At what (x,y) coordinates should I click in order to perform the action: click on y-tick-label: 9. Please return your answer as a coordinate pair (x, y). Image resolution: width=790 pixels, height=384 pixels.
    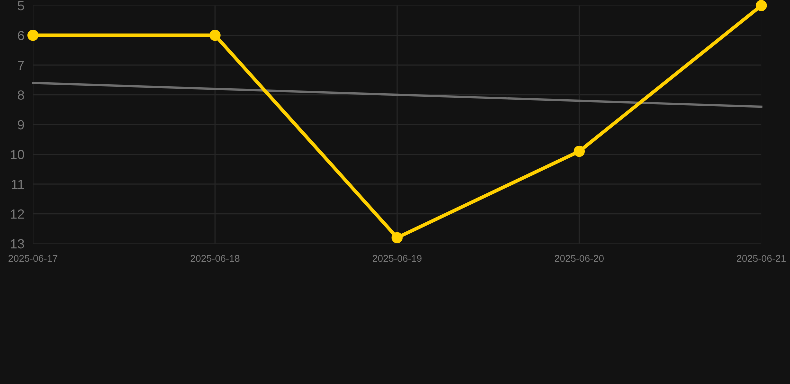
    Looking at the image, I should click on (21, 125).